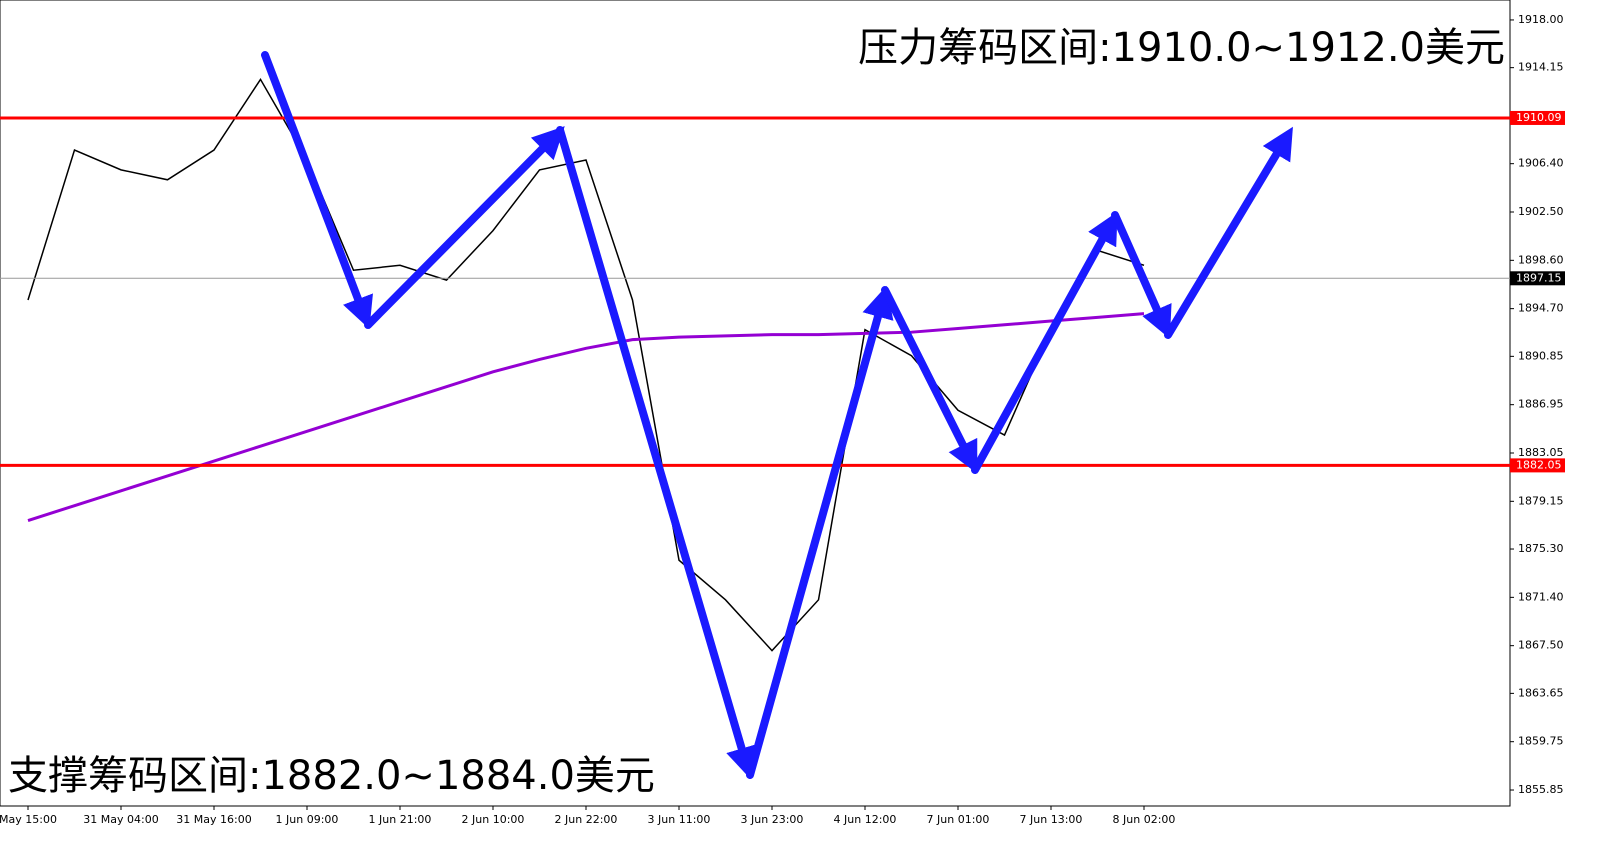  I want to click on y-tick-label: 1859.75, so click(1541, 741).